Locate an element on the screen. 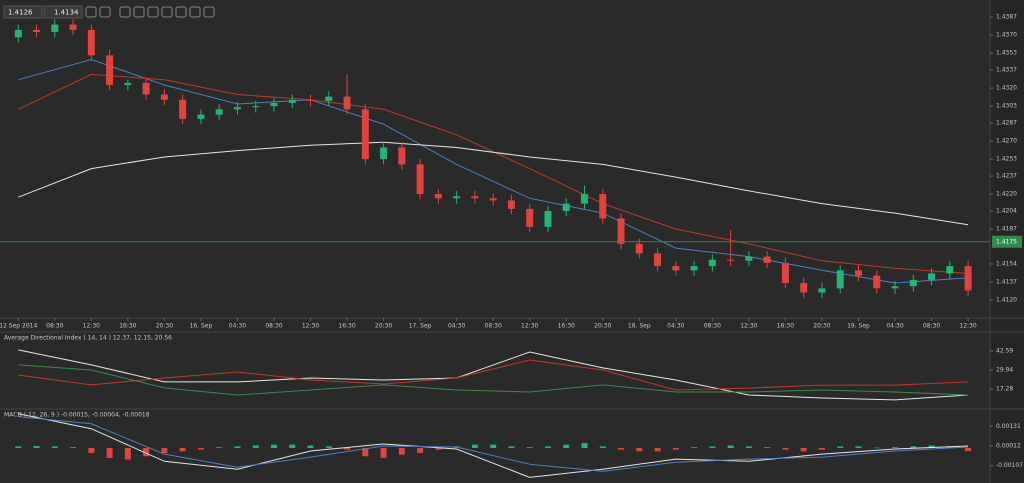 The width and height of the screenshot is (1024, 483). ask-price: 1.4134 is located at coordinates (66, 13).